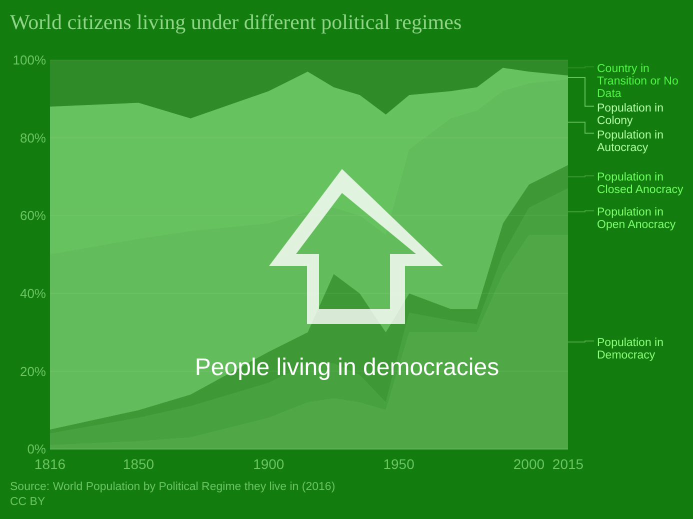  I want to click on x-tick-label: 1900, so click(268, 464).